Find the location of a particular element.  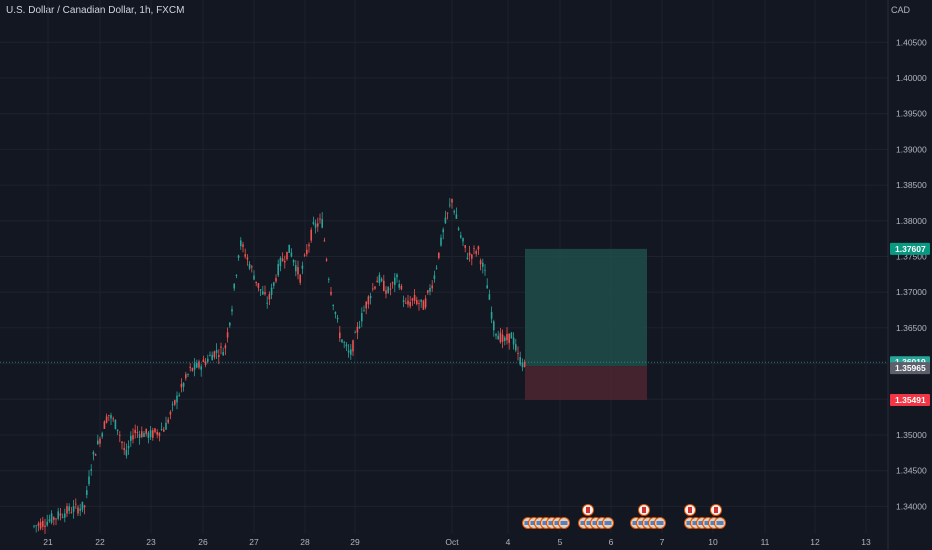

position-zones is located at coordinates (586, 324).